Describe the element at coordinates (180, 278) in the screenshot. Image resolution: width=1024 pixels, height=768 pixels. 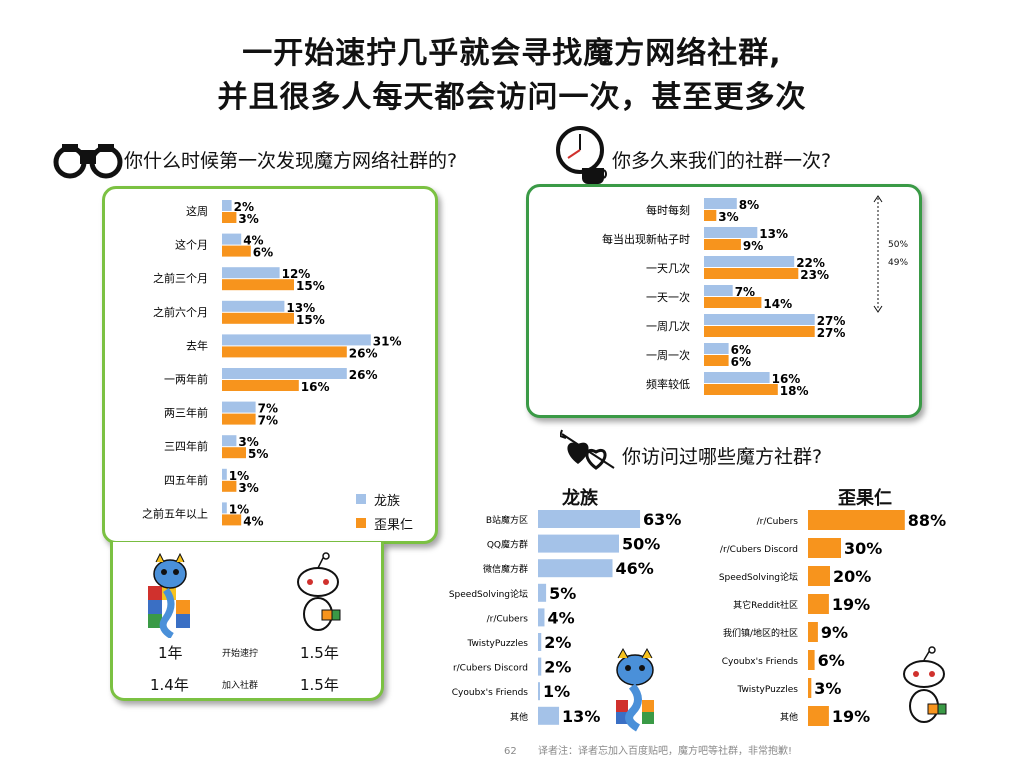
I see `category-label: 之前三个月` at that location.